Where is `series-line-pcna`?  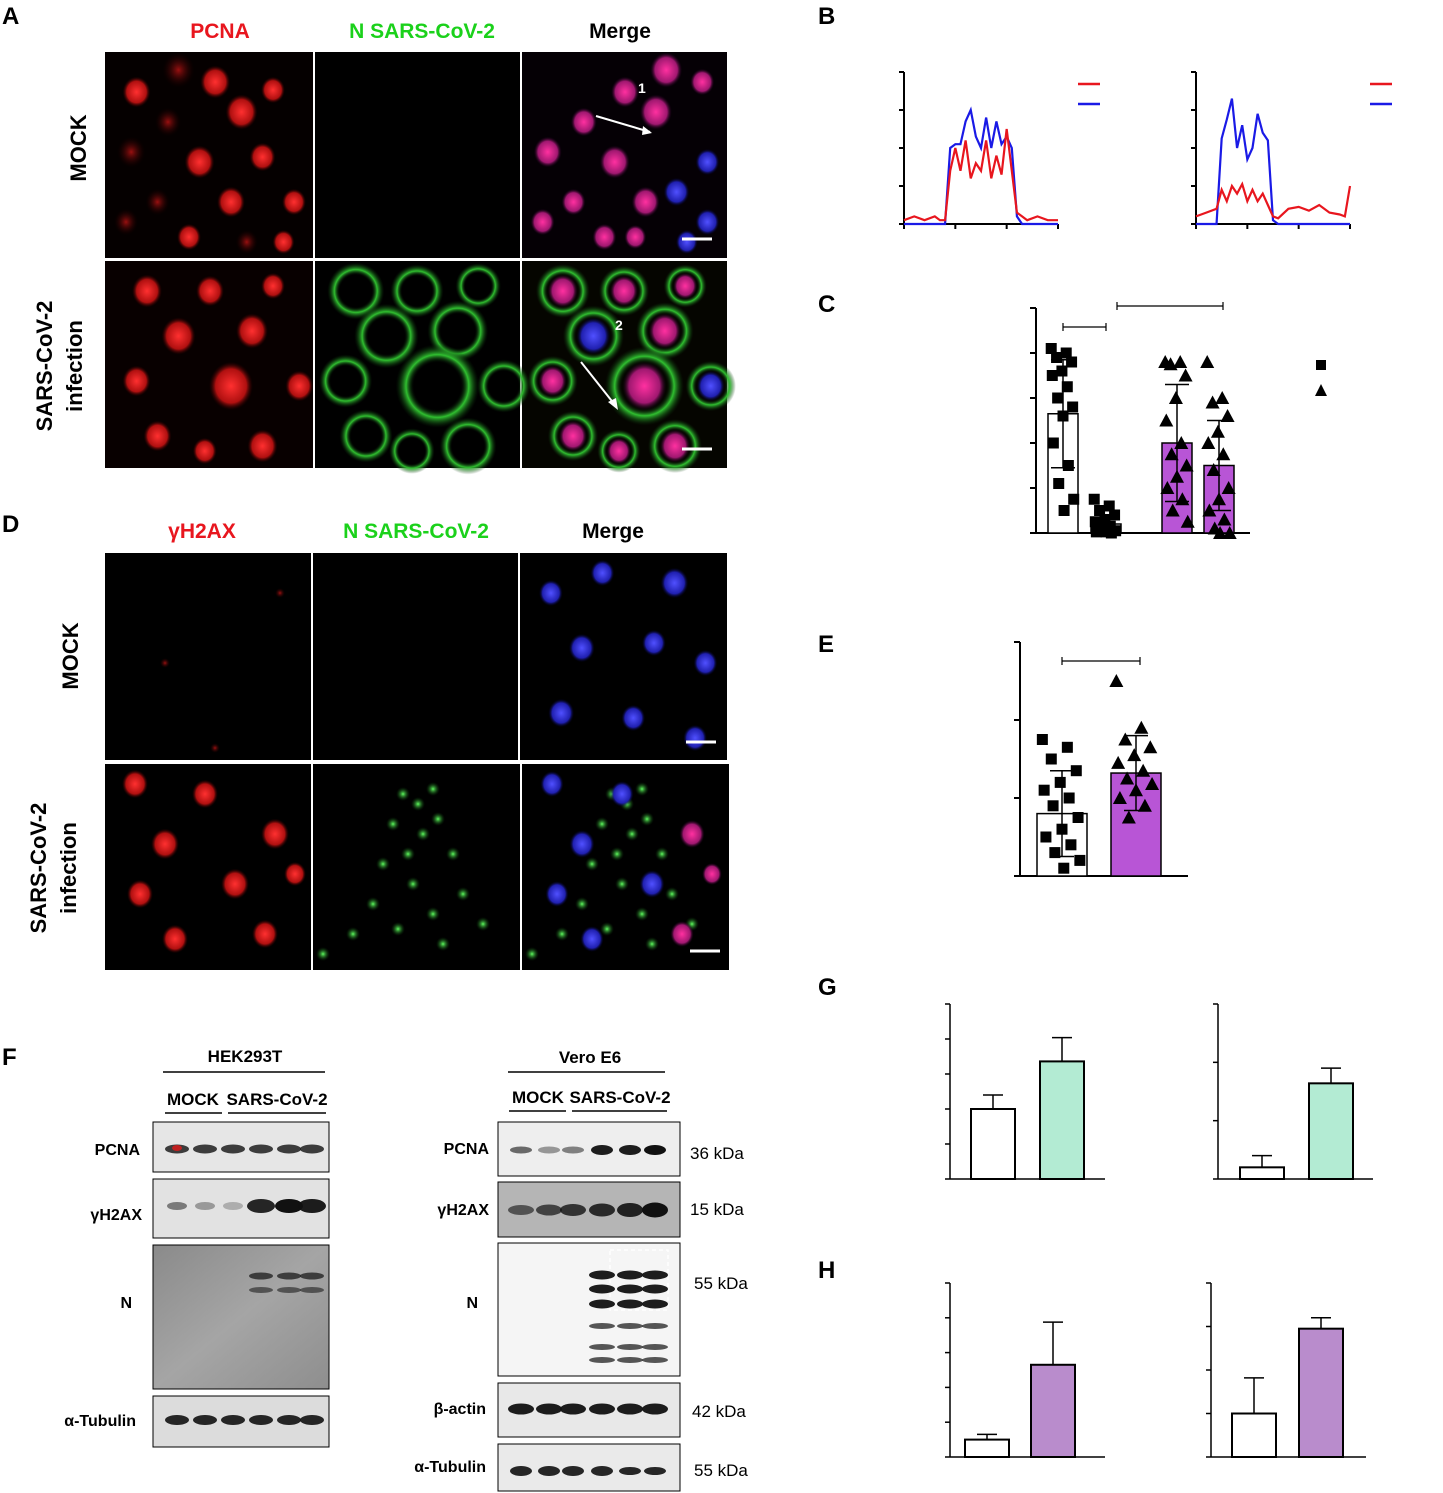
series-line-pcna is located at coordinates (980, 175).